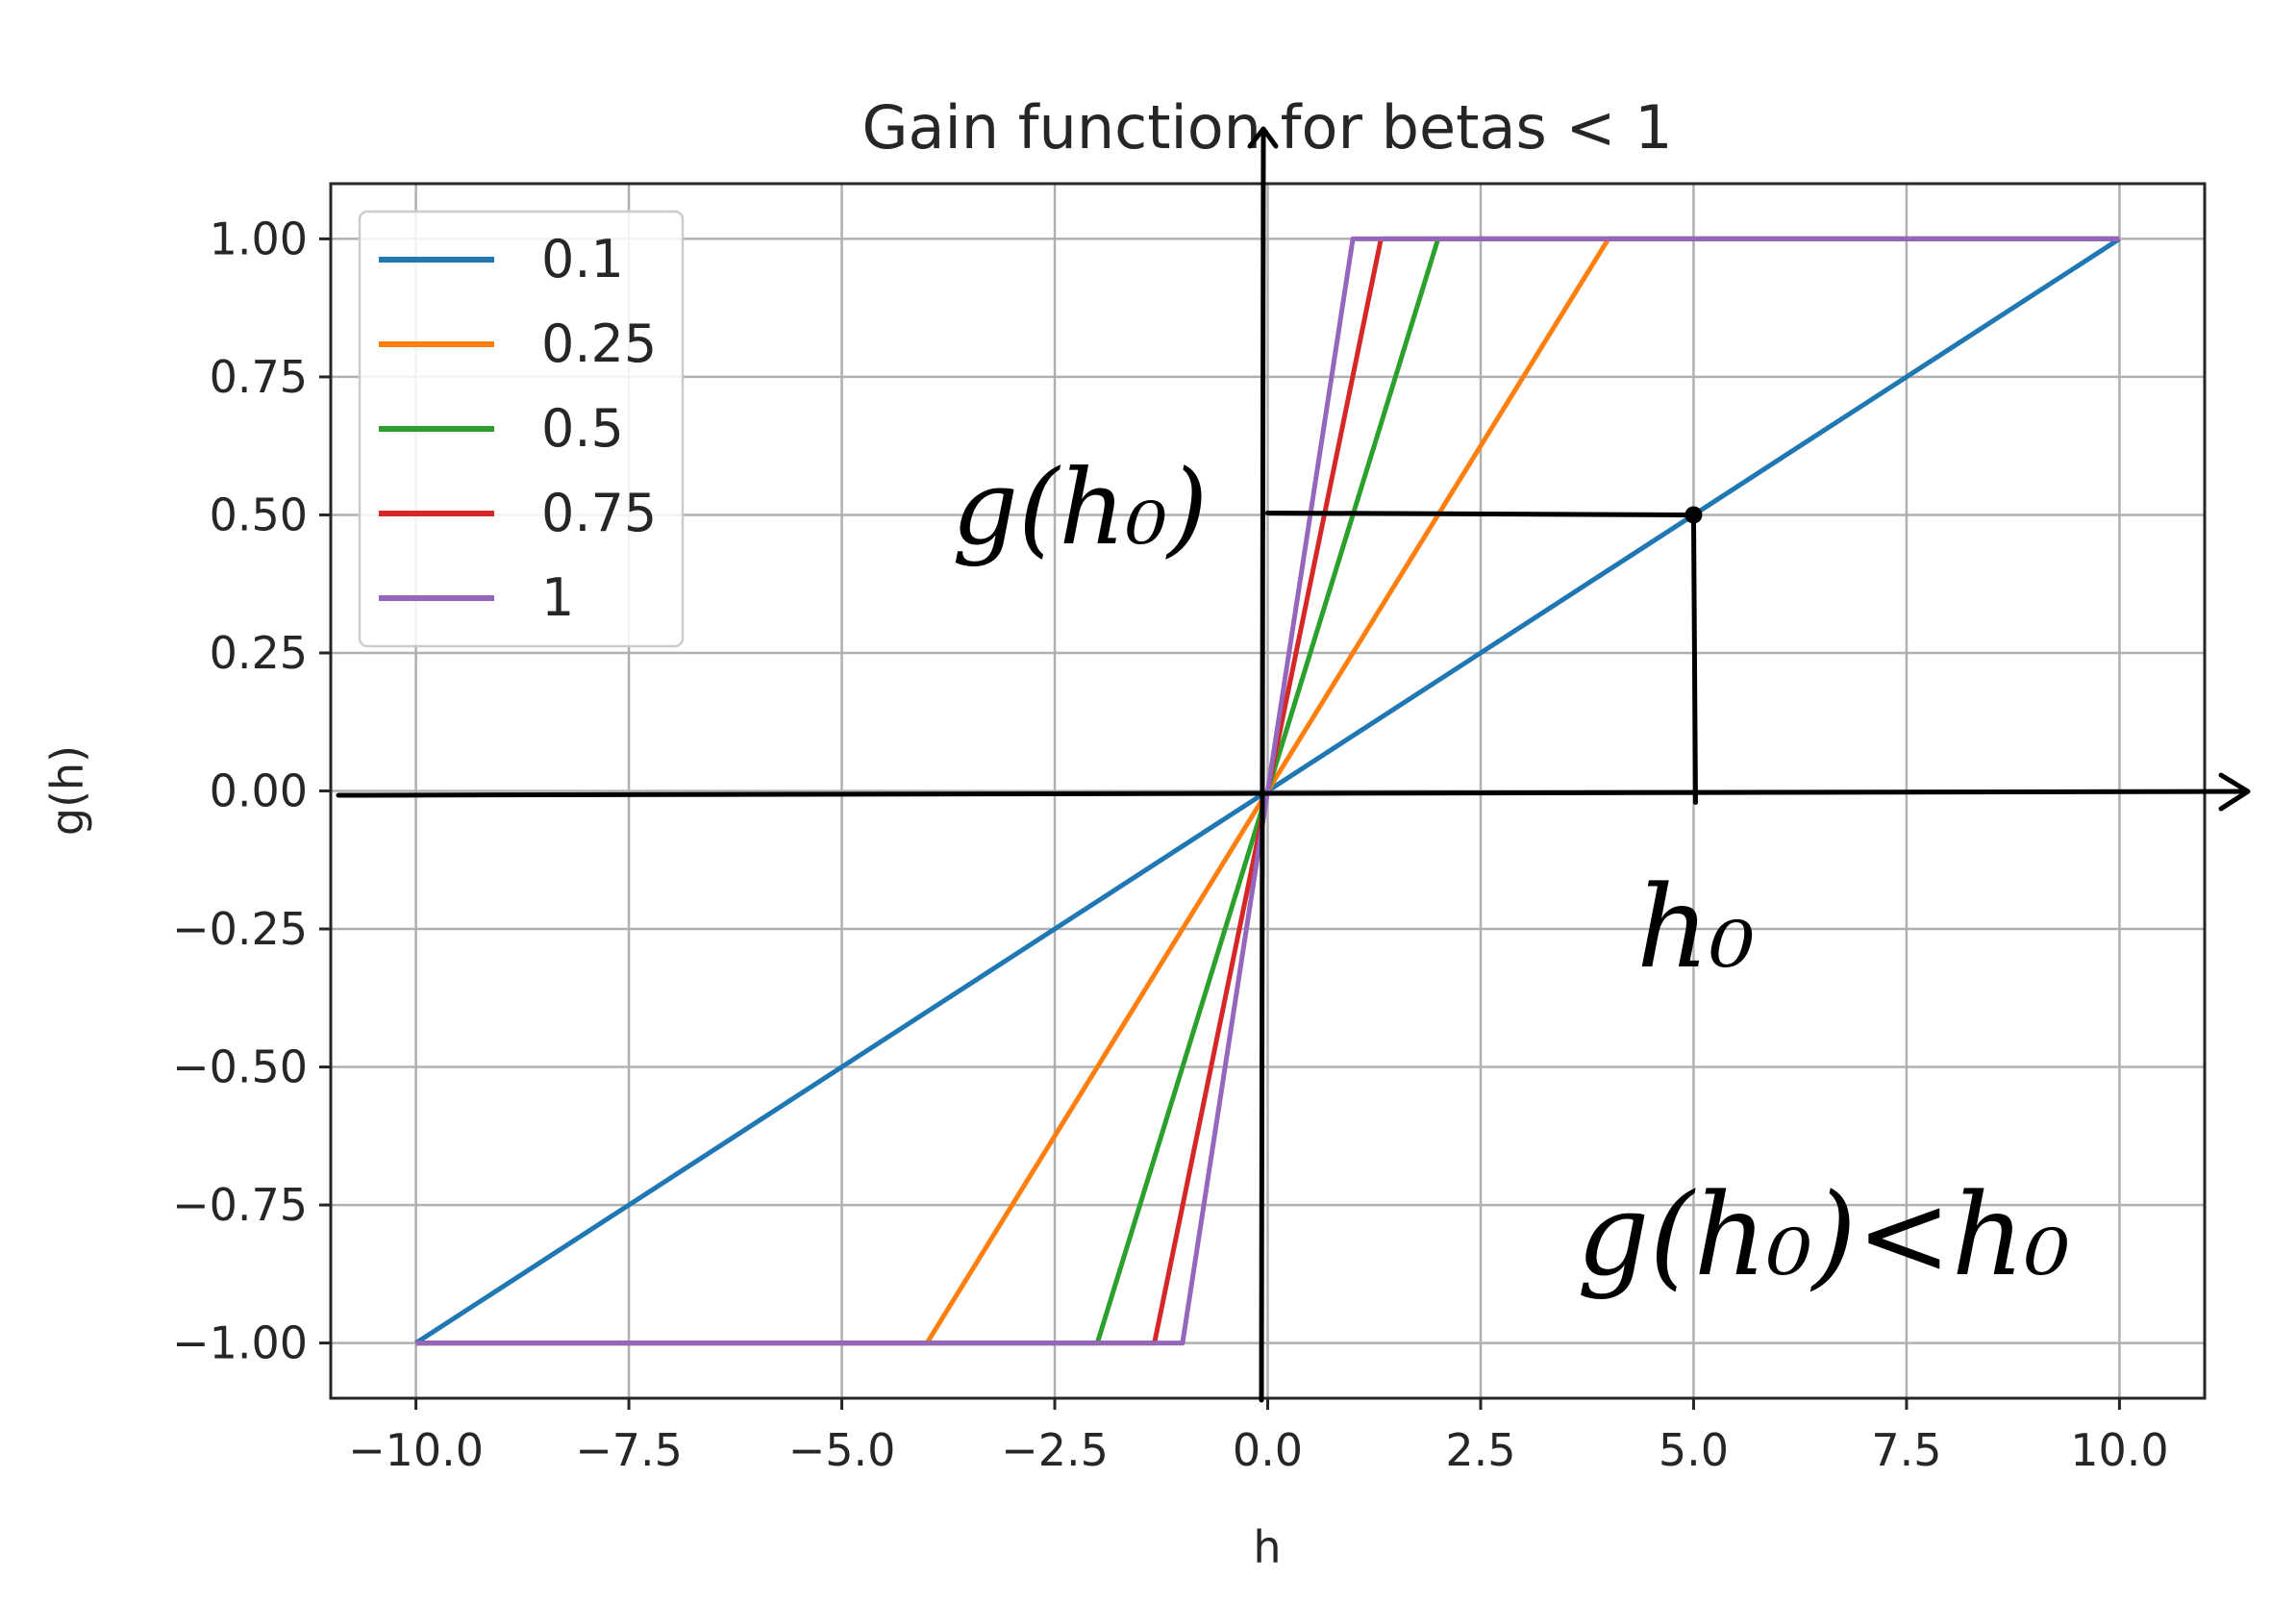  Describe the element at coordinates (1695, 927) in the screenshot. I see `h0-marker-label: h₀` at that location.